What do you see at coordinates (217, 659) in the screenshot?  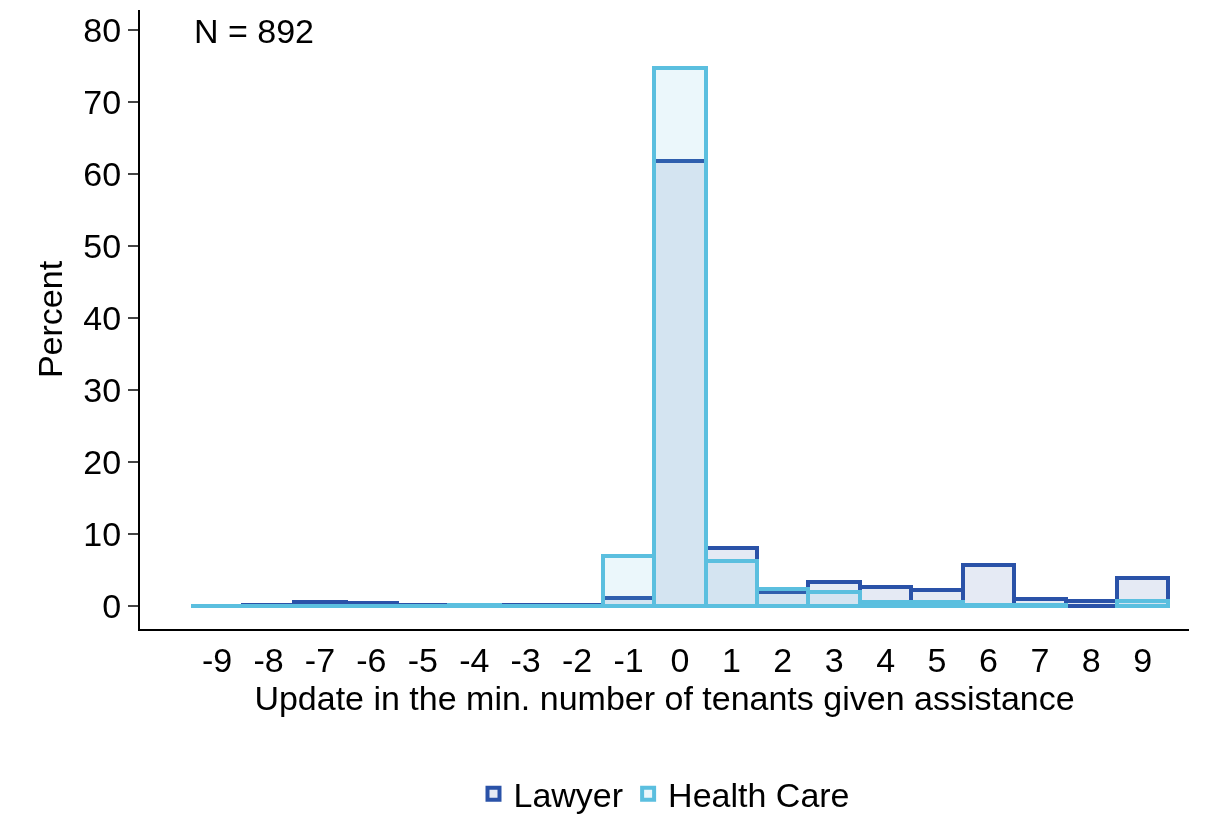 I see `x-tick-label: -9` at bounding box center [217, 659].